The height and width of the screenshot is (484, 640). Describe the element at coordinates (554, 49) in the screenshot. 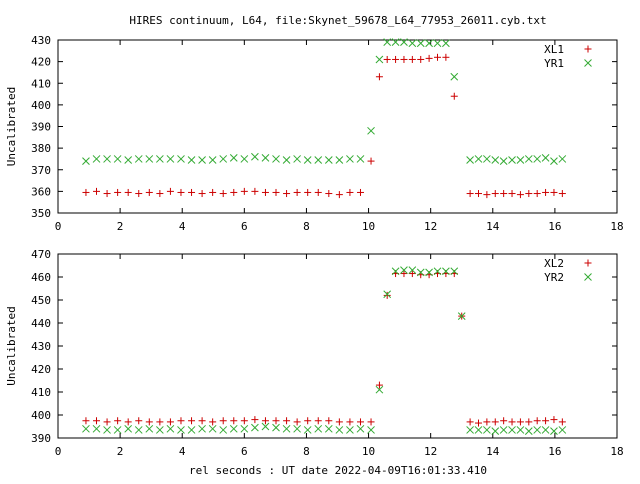

I see `legend-label: XL1` at that location.